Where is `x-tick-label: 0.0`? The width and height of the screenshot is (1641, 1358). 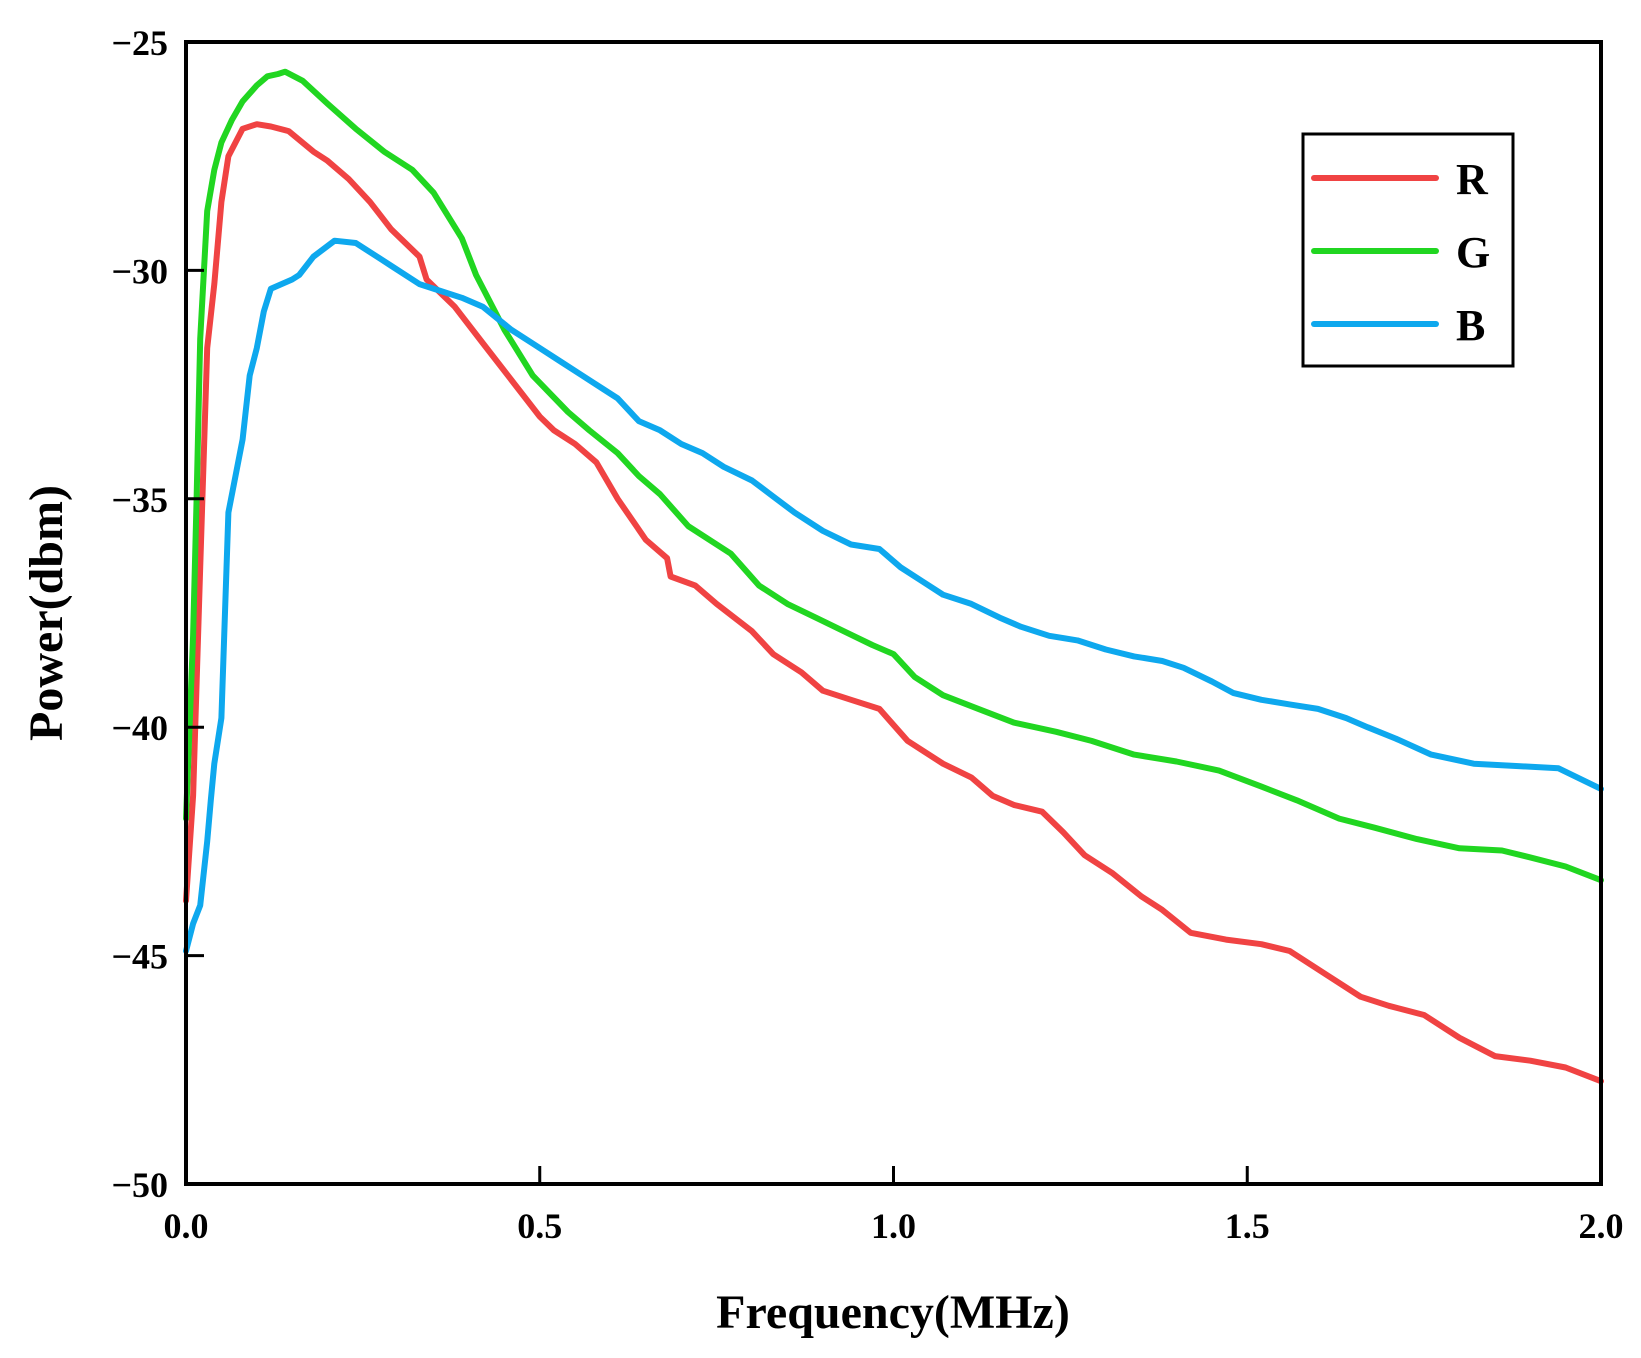 x-tick-label: 0.0 is located at coordinates (186, 1226).